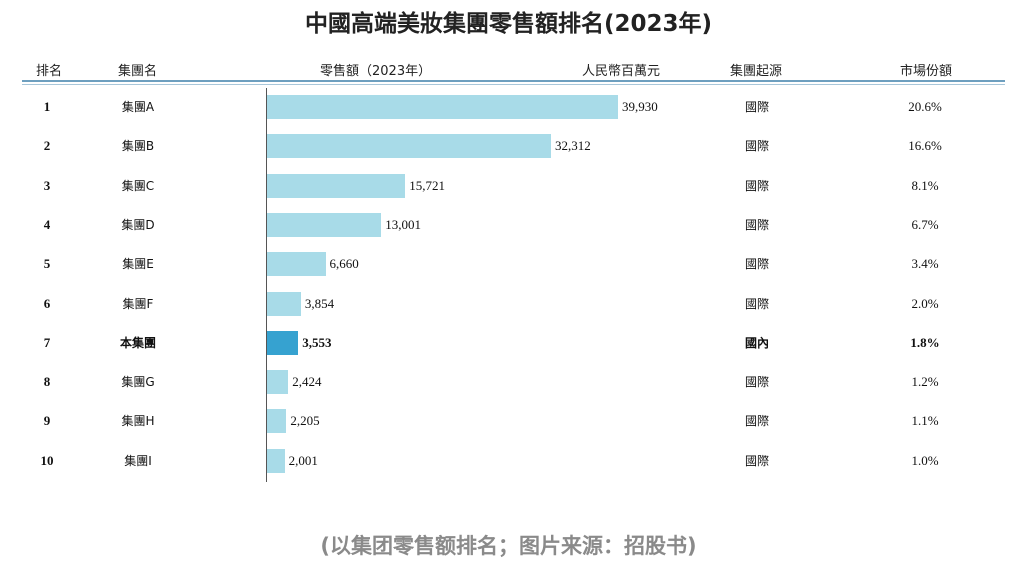  What do you see at coordinates (925, 224) in the screenshot?
I see `share-label: 6.7%` at bounding box center [925, 224].